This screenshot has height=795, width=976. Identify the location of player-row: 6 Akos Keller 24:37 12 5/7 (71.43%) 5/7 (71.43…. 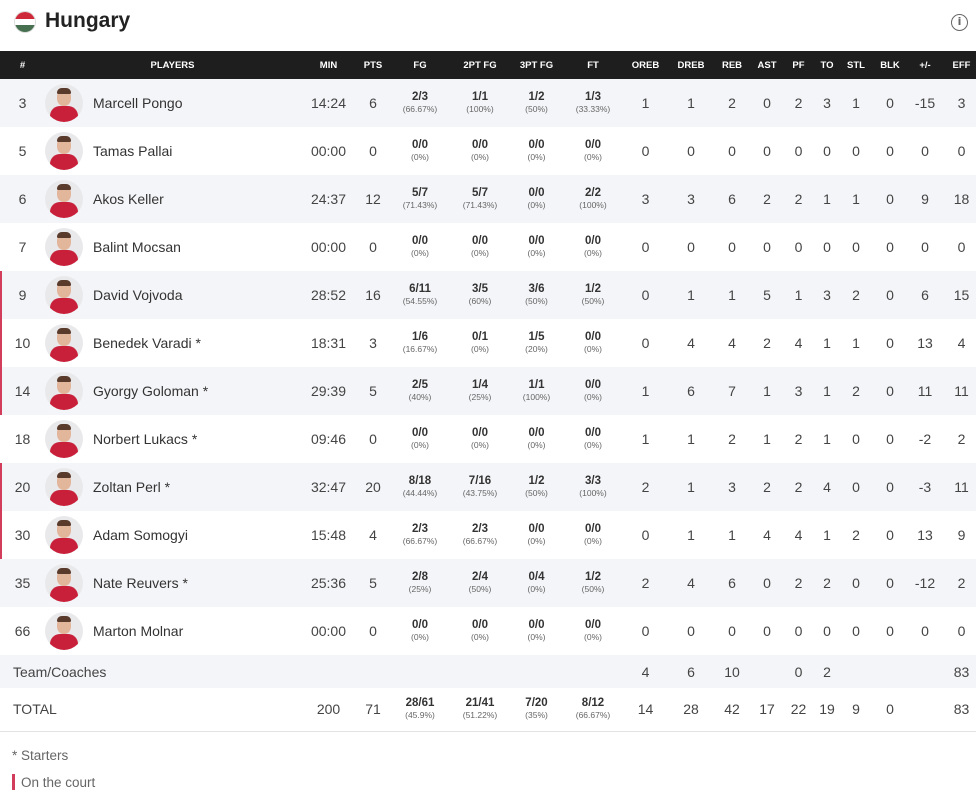
(488, 199).